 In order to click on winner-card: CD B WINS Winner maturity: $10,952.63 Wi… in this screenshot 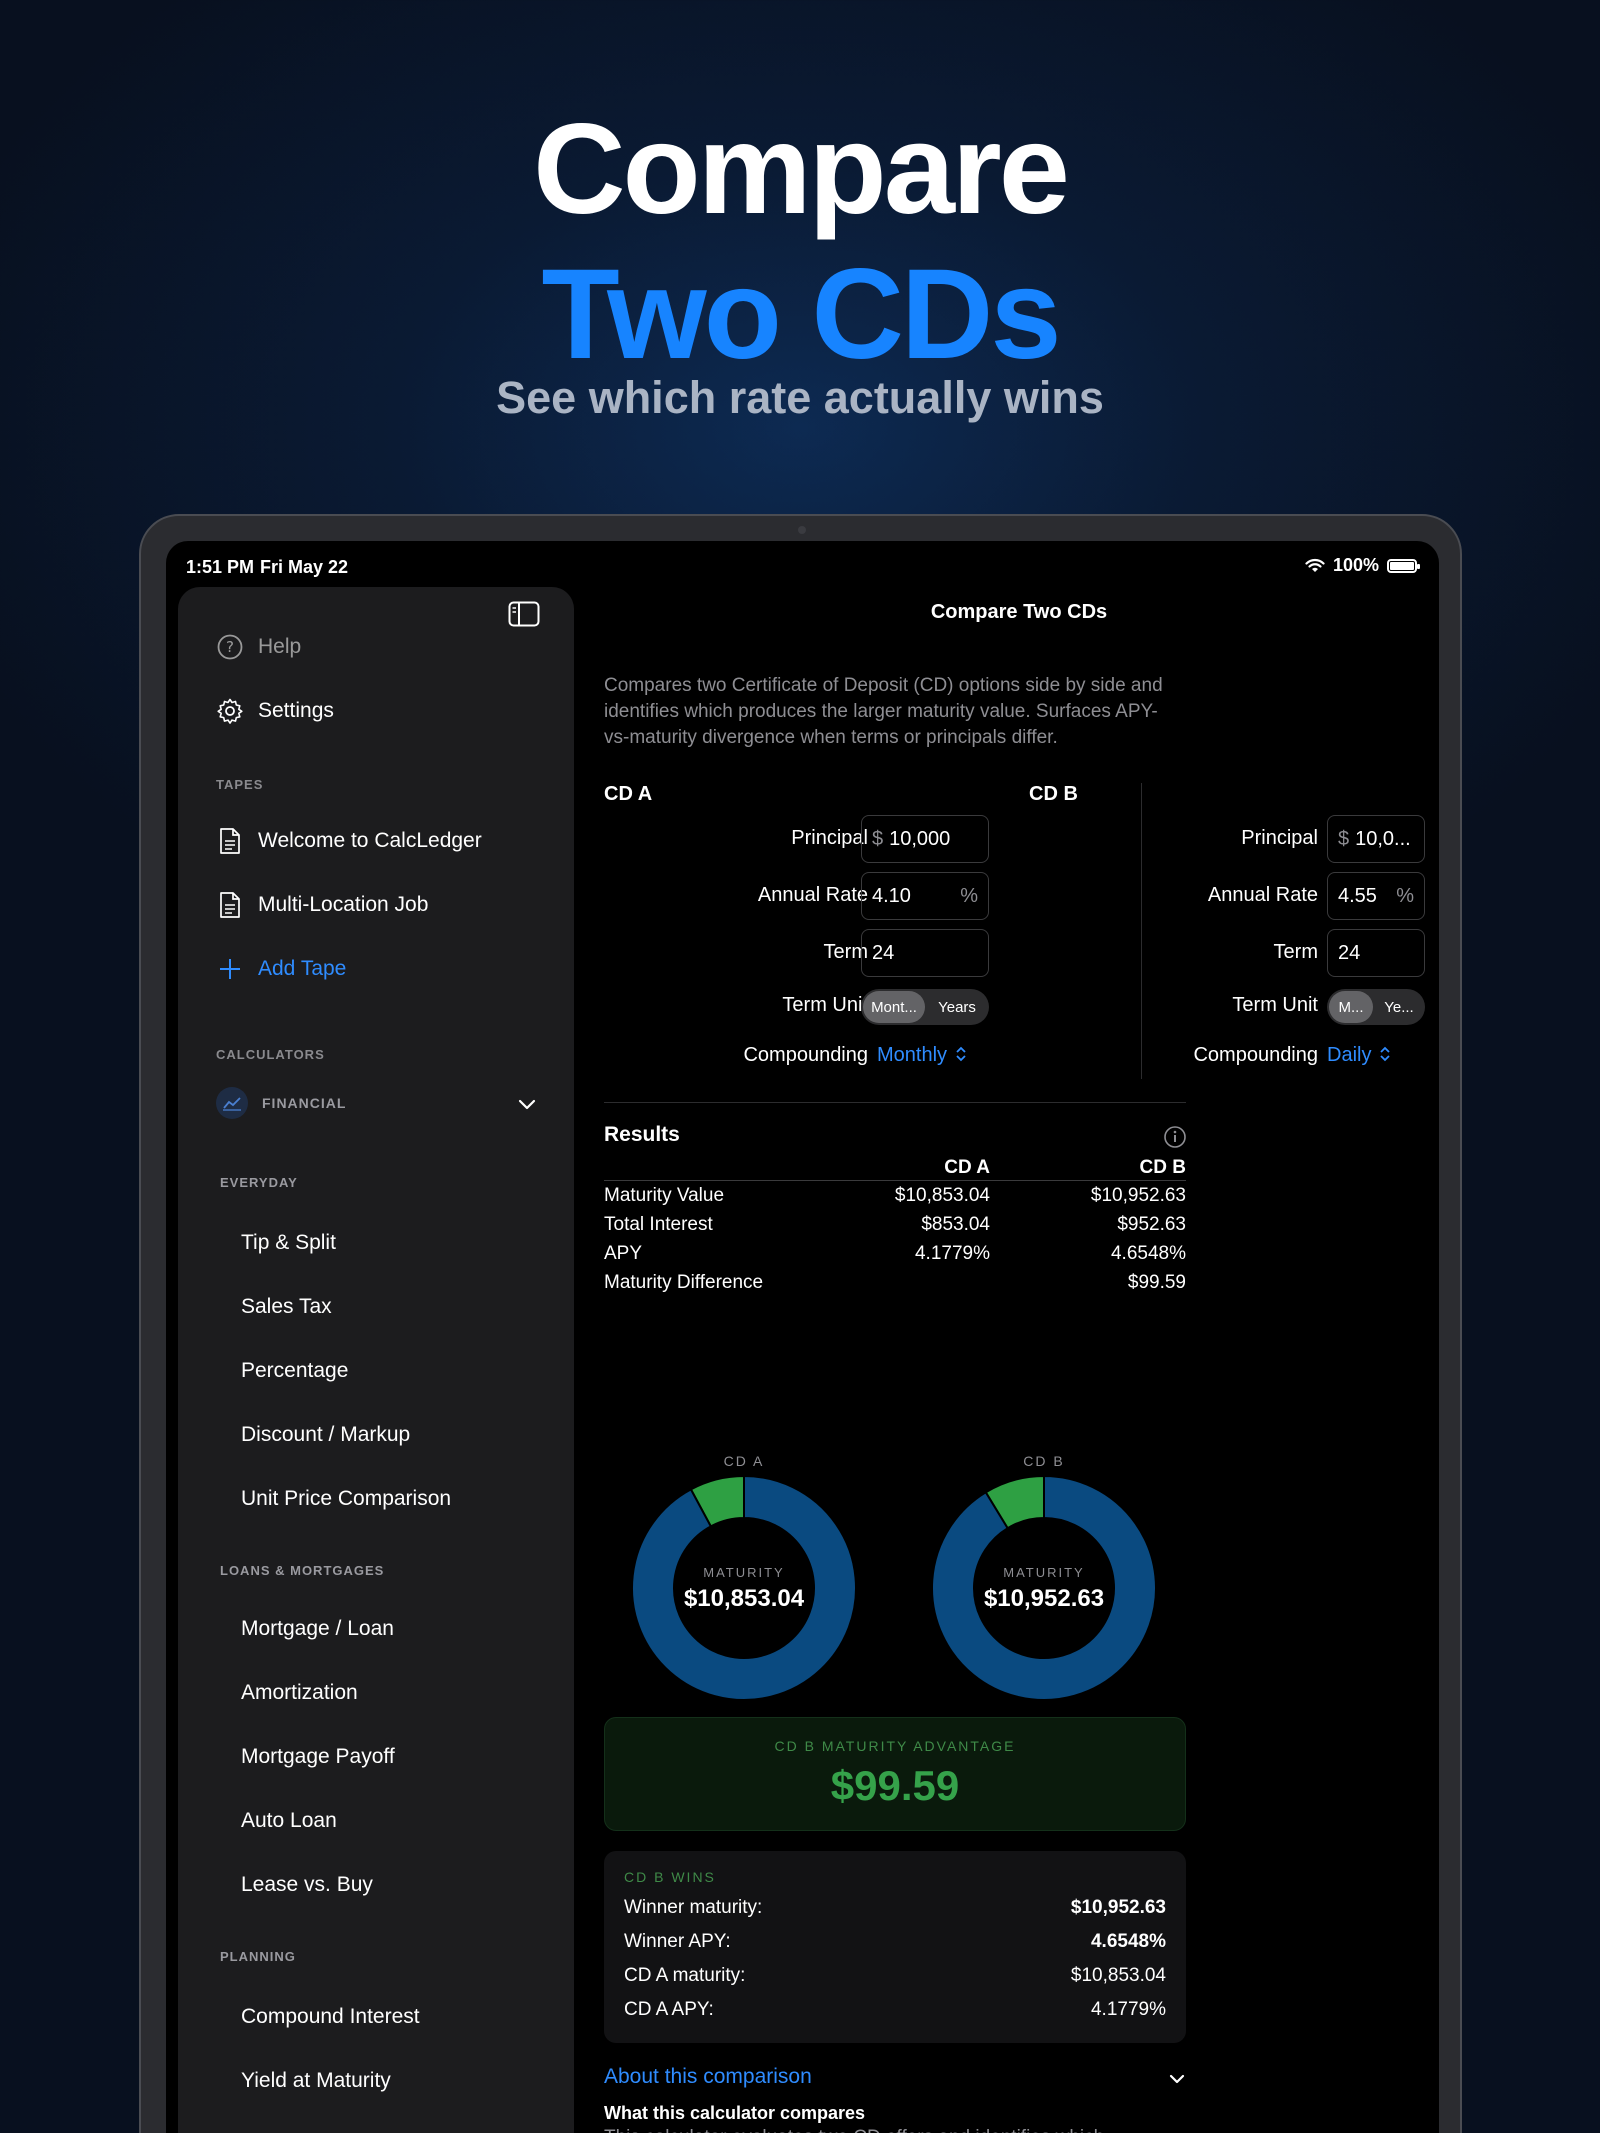, I will do `click(895, 1947)`.